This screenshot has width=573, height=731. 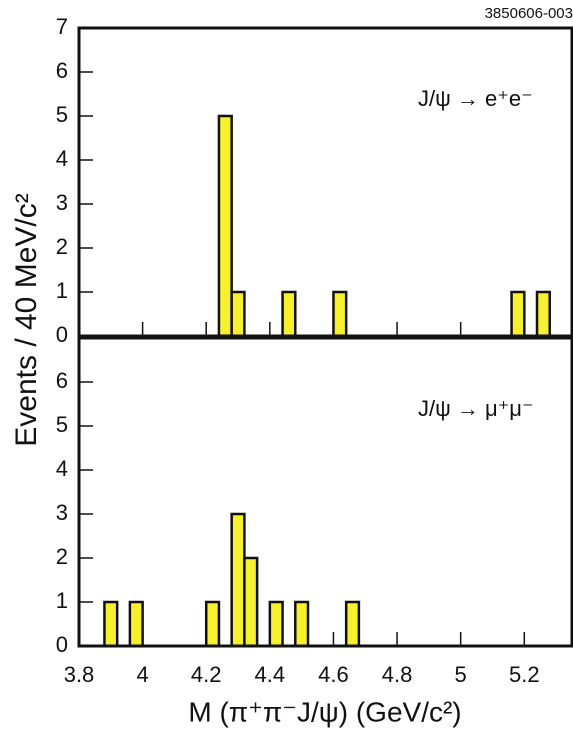 I want to click on x-tick-label: 4.6, so click(x=333, y=674).